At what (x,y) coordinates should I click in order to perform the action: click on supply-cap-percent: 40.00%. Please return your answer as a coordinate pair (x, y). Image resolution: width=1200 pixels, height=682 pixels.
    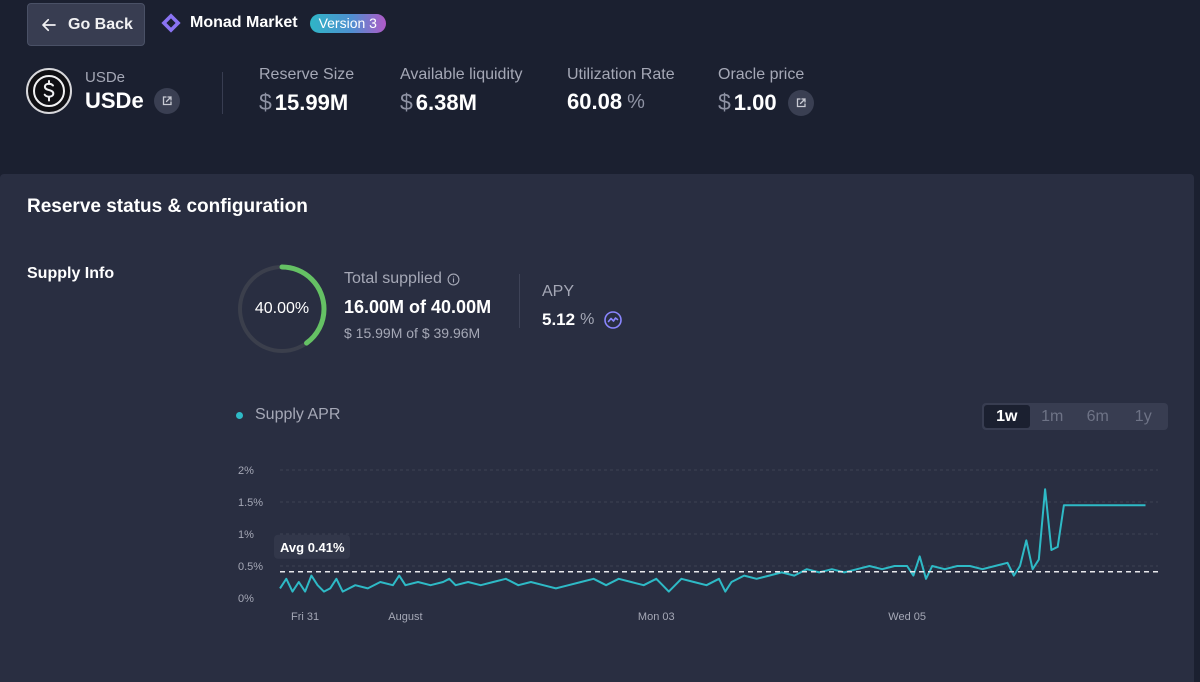
    Looking at the image, I should click on (282, 308).